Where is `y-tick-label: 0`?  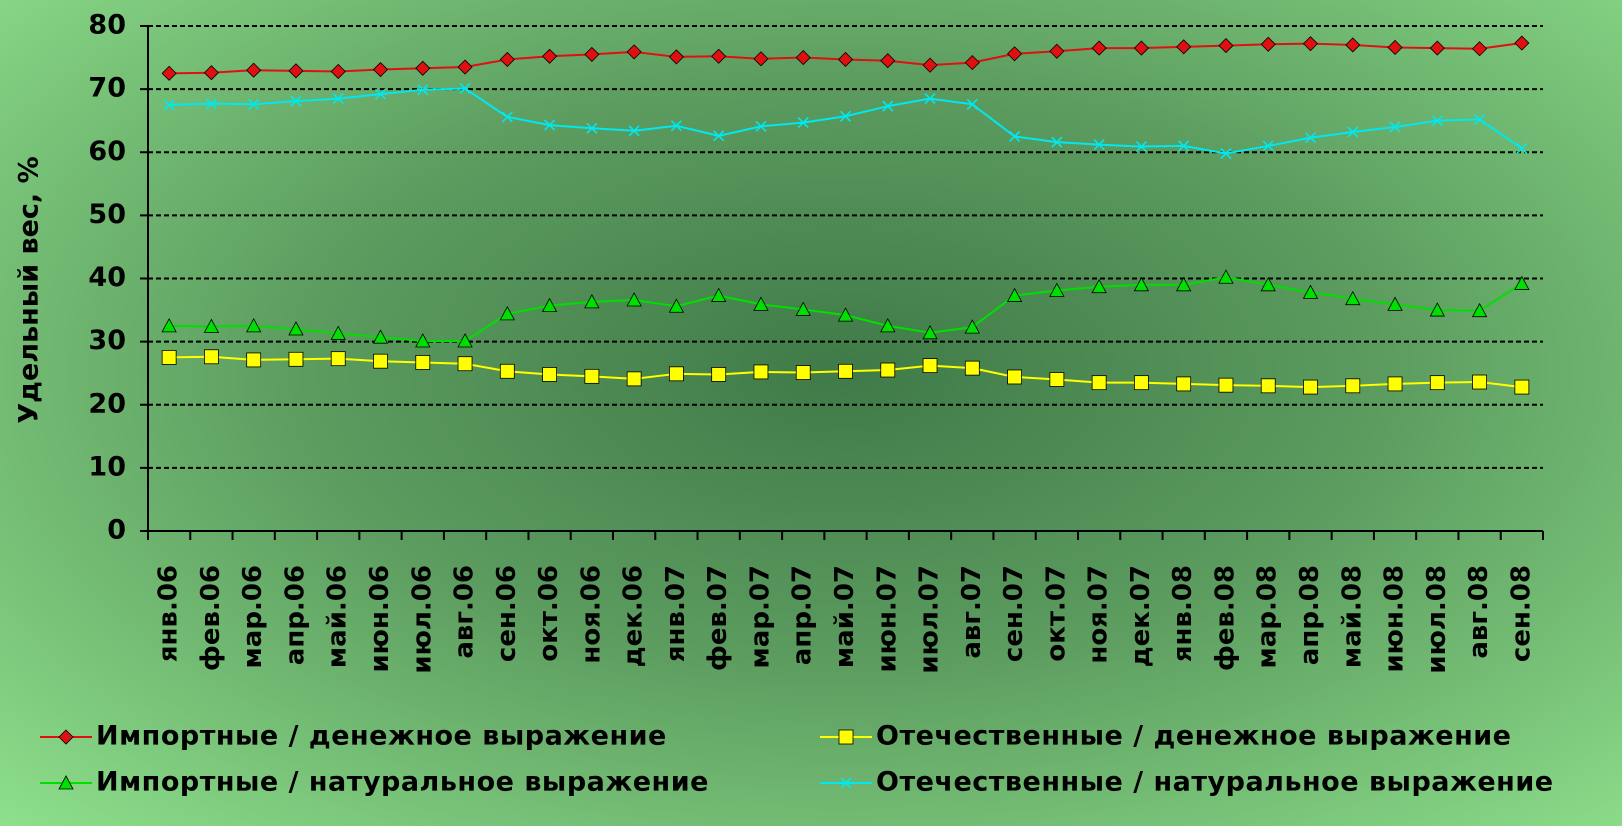 y-tick-label: 0 is located at coordinates (116, 530).